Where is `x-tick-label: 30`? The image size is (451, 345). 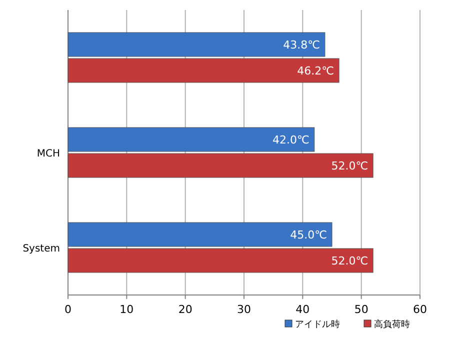 x-tick-label: 30 is located at coordinates (244, 309).